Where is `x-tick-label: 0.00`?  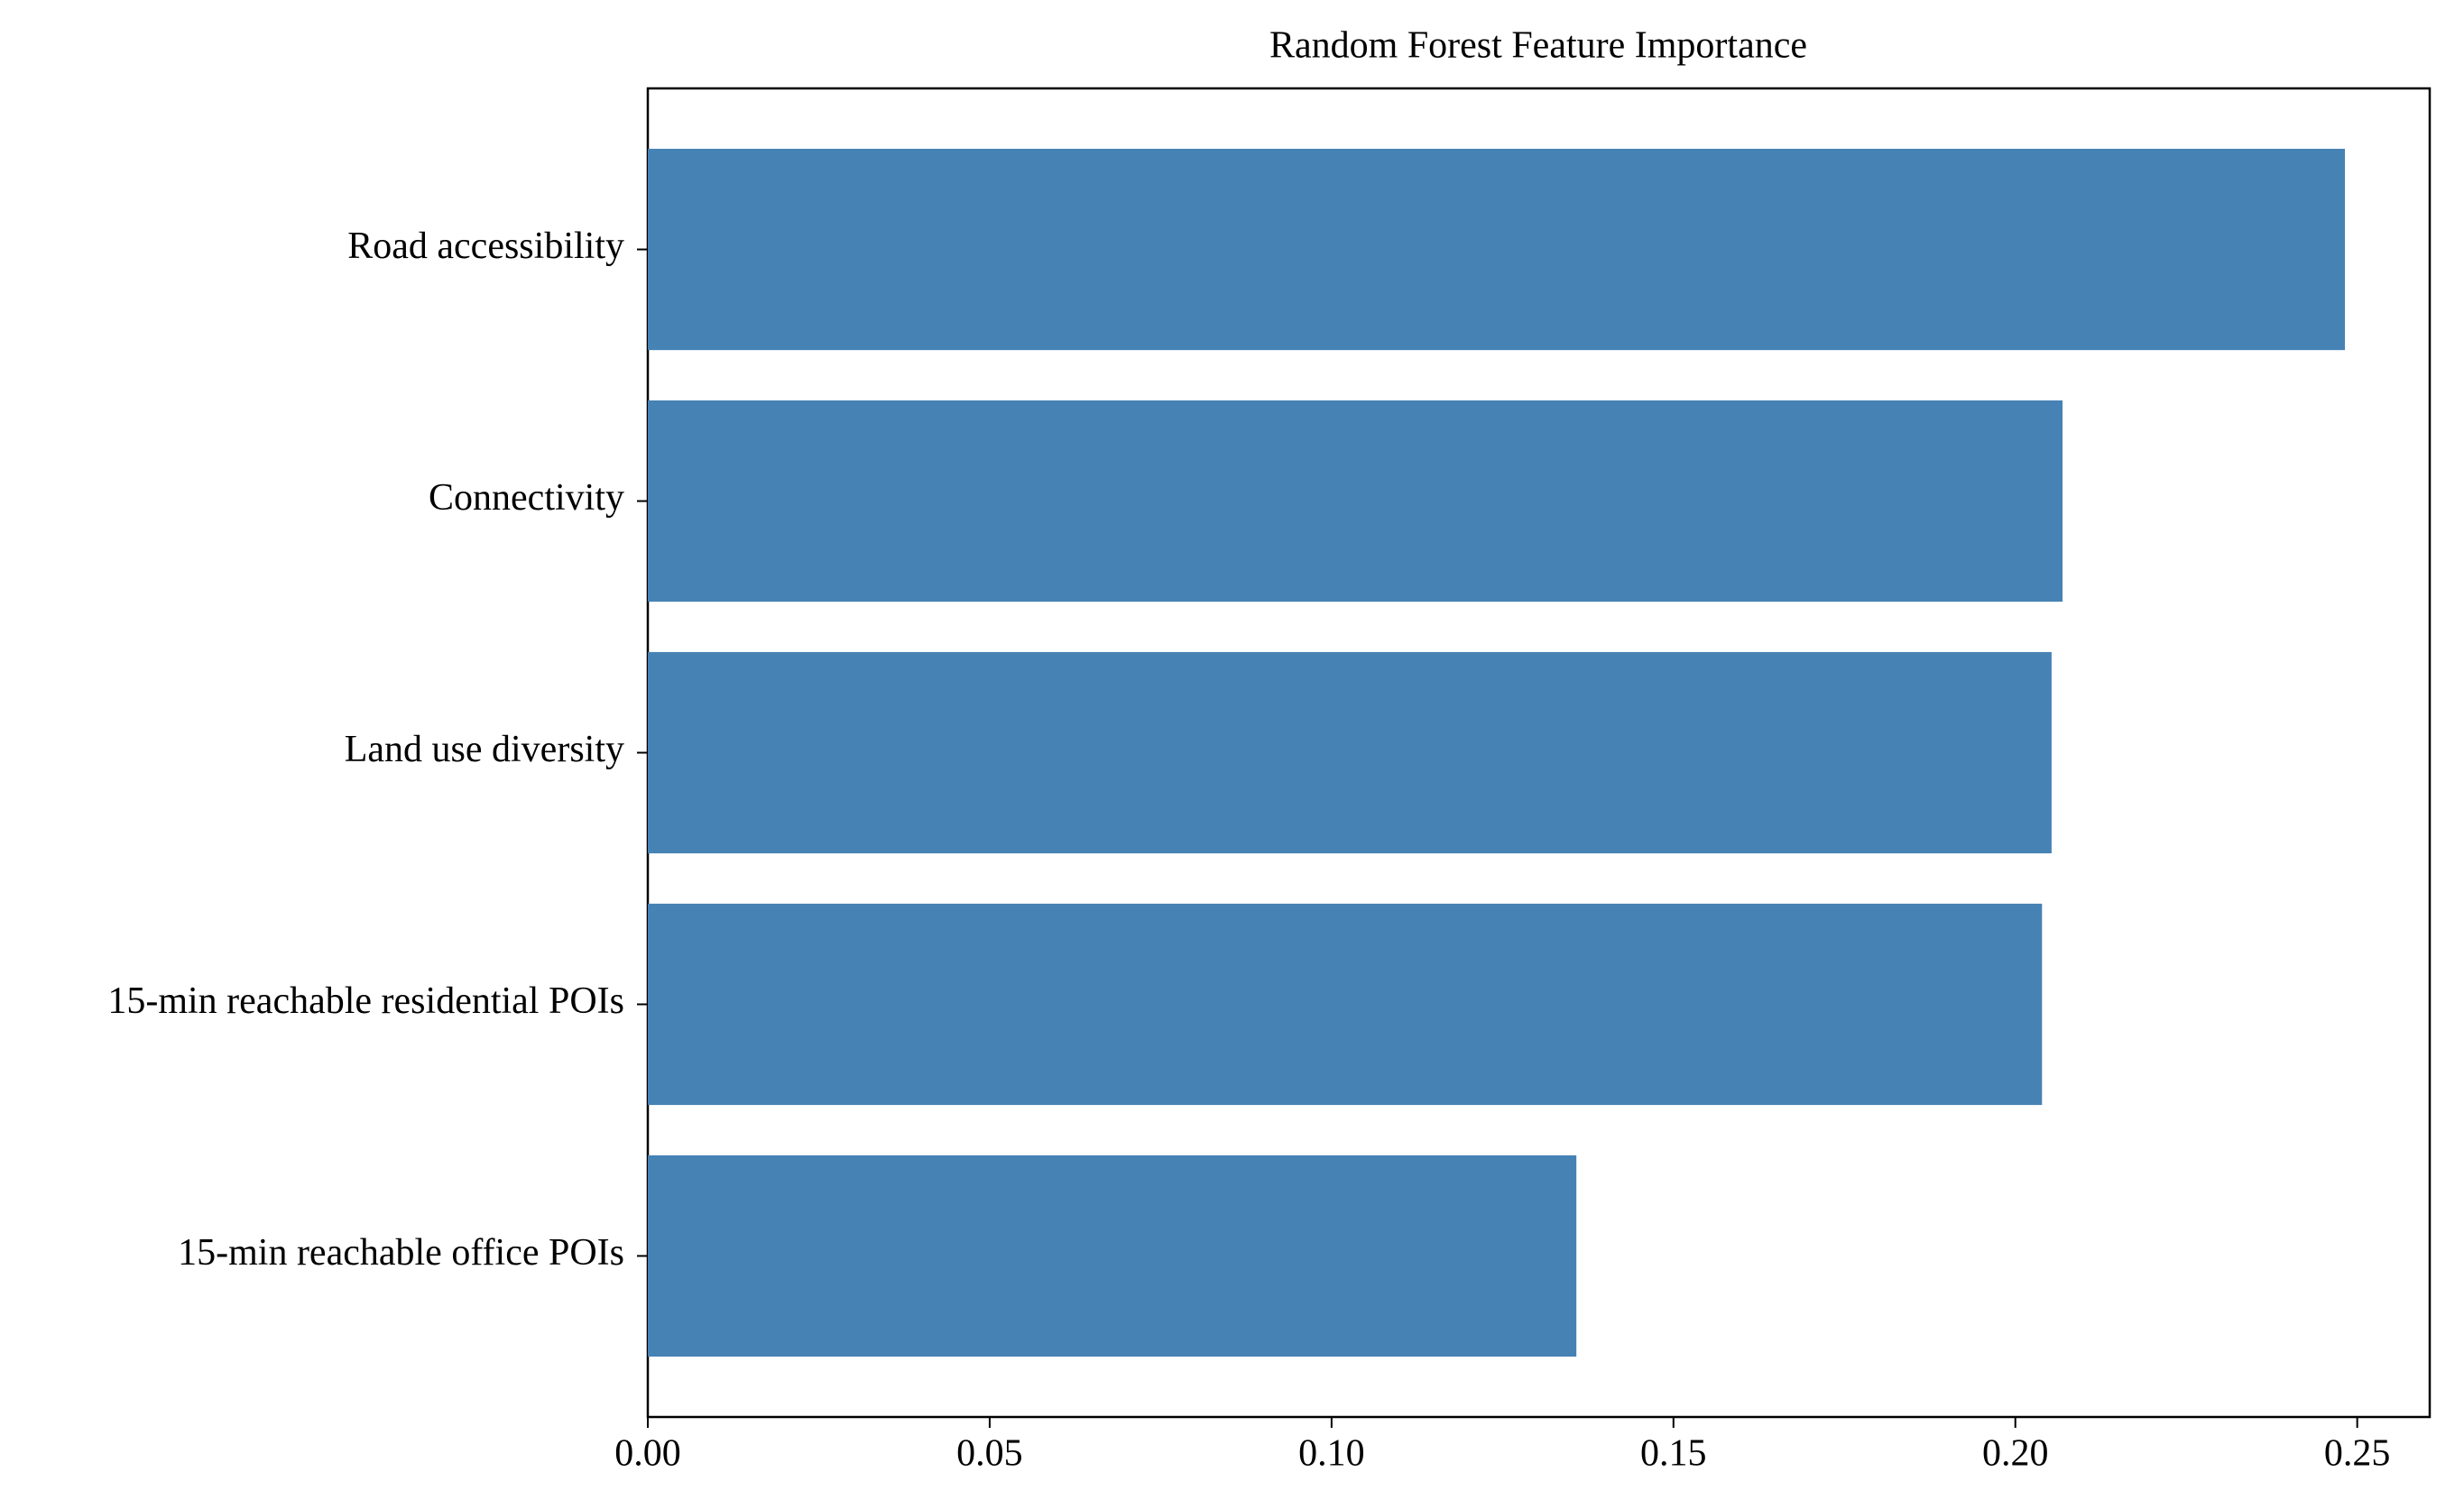
x-tick-label: 0.00 is located at coordinates (647, 1454).